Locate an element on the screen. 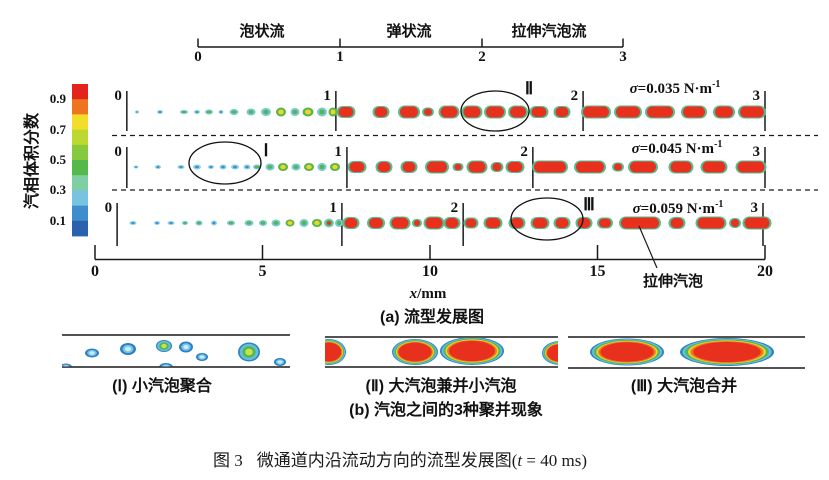  regime-axis-tick-label: 1 is located at coordinates (340, 57).